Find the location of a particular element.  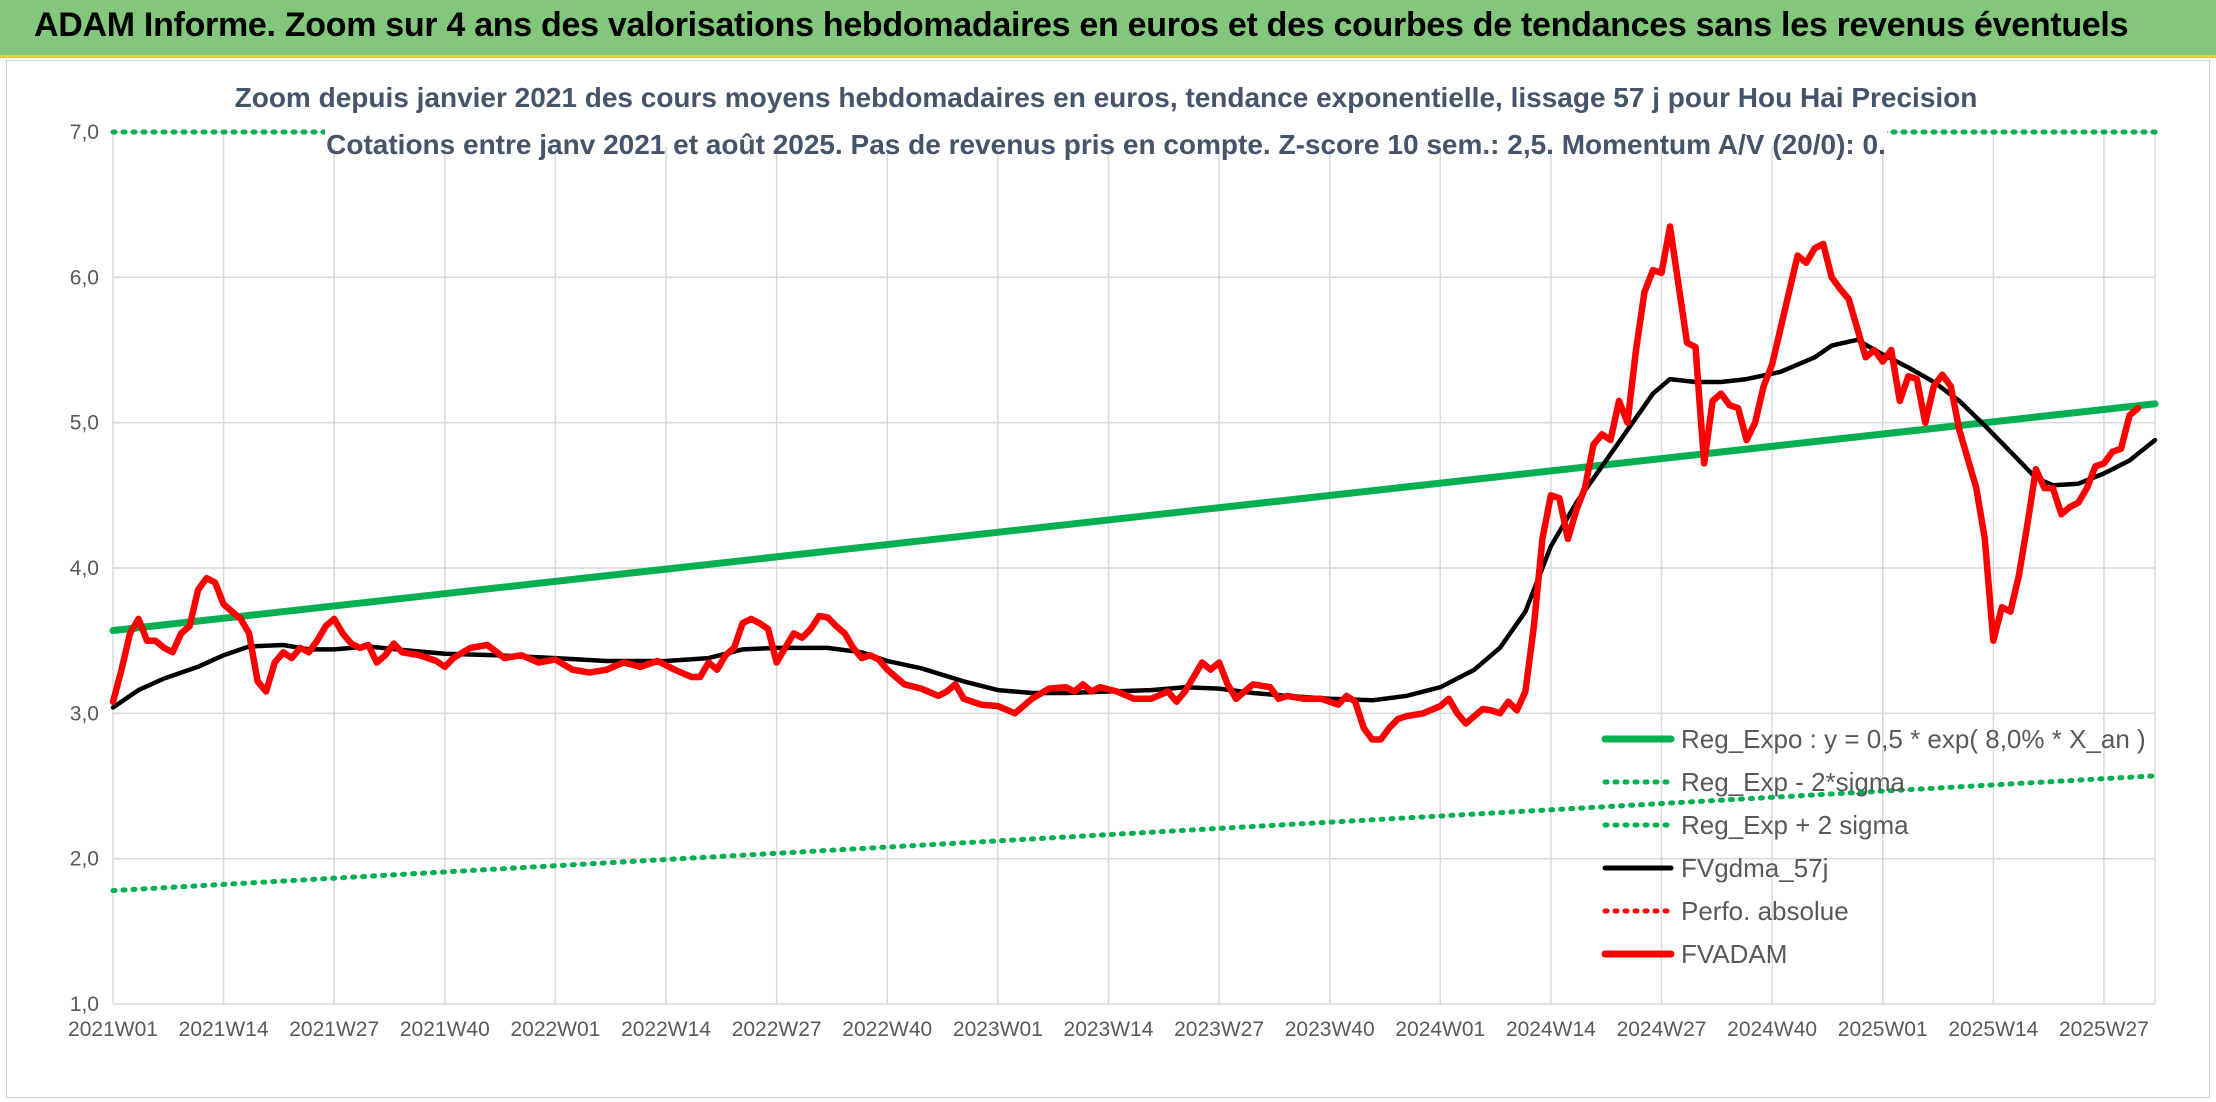

y-tick-label: 1,0 is located at coordinates (84, 1004).